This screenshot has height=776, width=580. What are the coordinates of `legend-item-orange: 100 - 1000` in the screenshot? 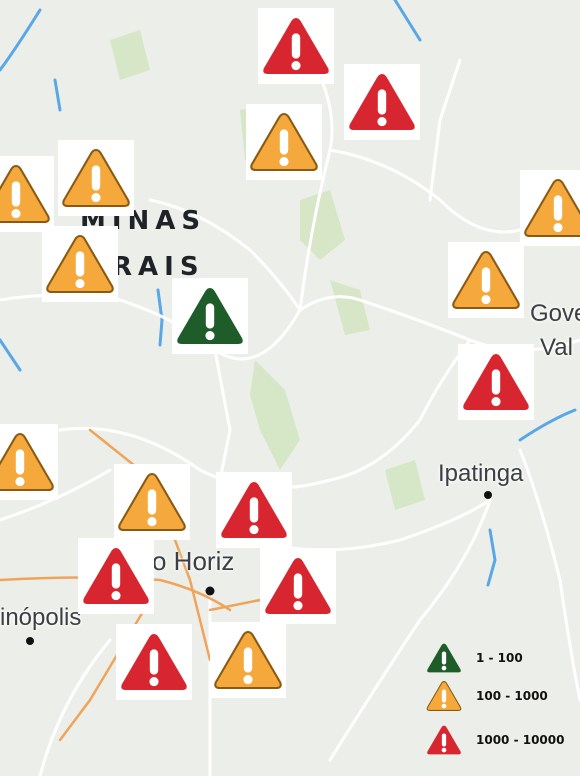 It's located at (487, 696).